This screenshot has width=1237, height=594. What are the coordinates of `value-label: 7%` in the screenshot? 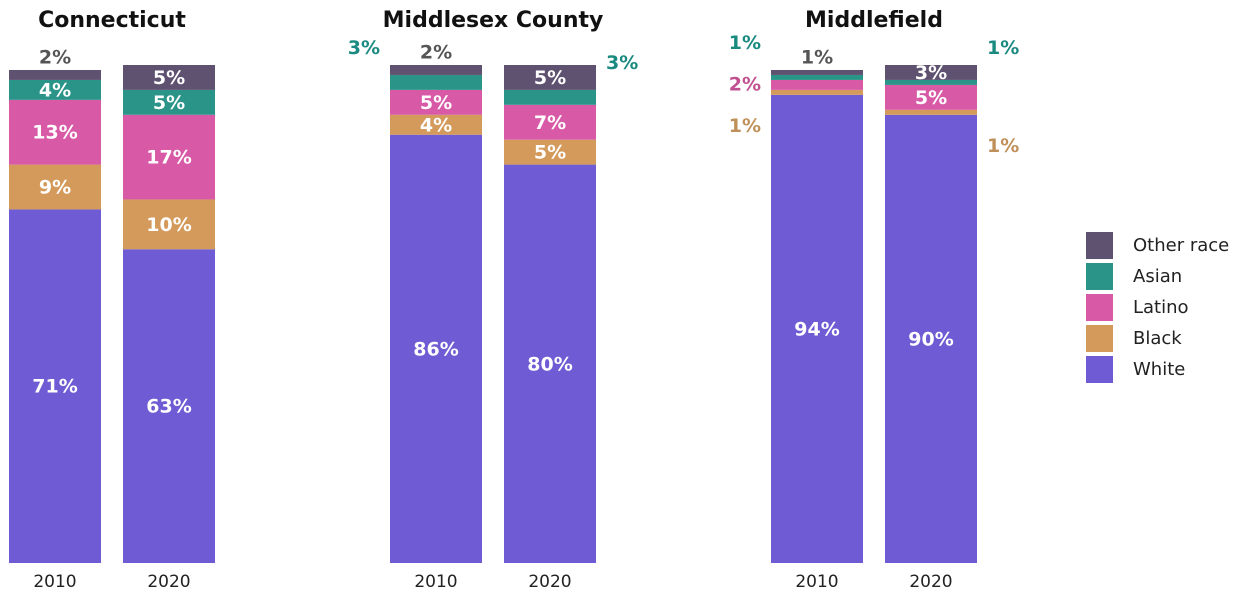 It's located at (550, 123).